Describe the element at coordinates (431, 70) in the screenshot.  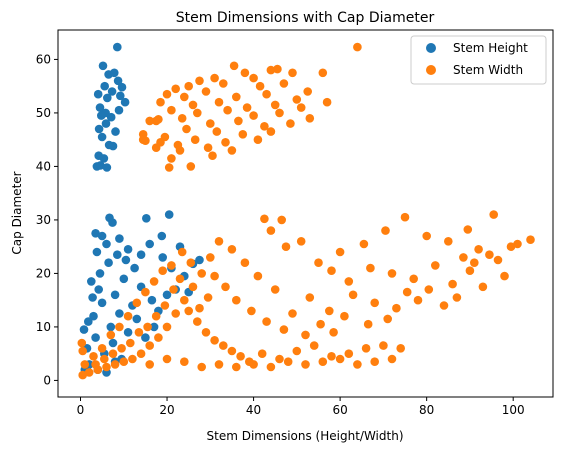
I see `legend-marker-stem-width` at that location.